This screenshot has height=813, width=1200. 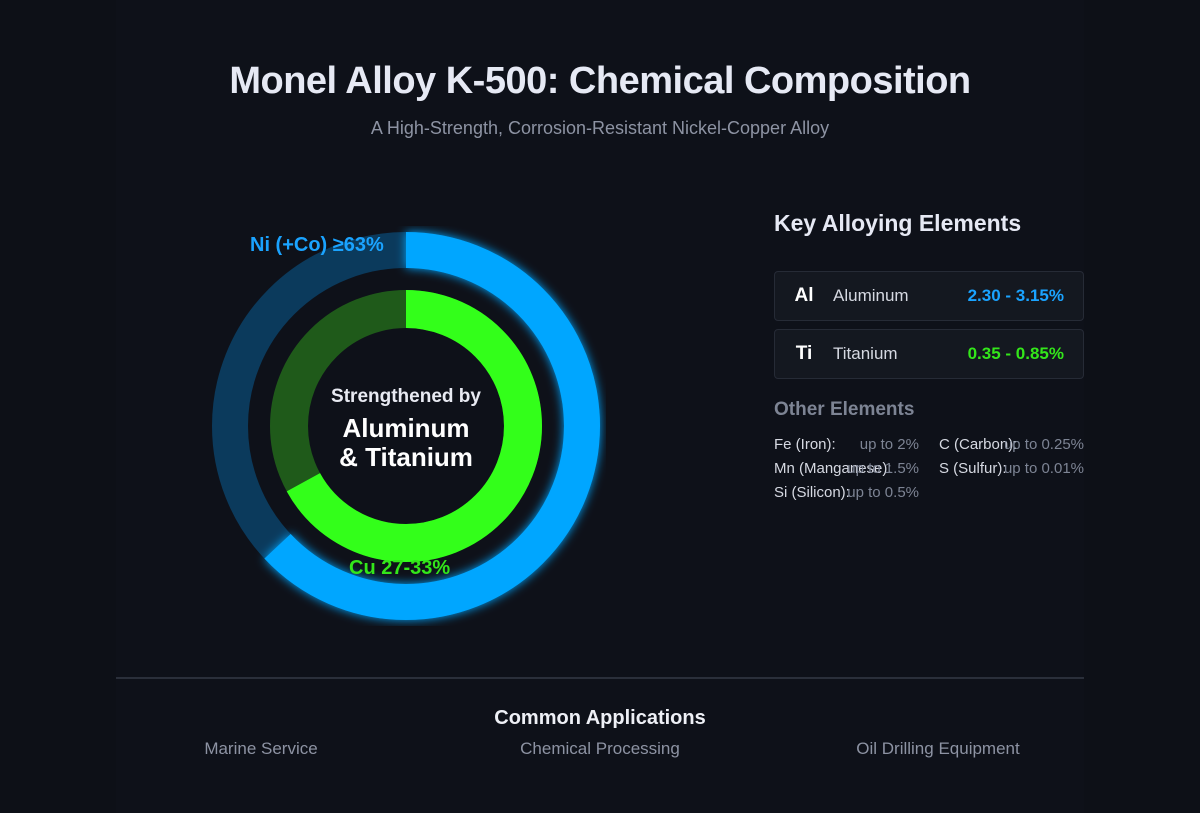 I want to click on element-card-titanium: Ti Titanium 0.35 - 0.85%, so click(x=929, y=354).